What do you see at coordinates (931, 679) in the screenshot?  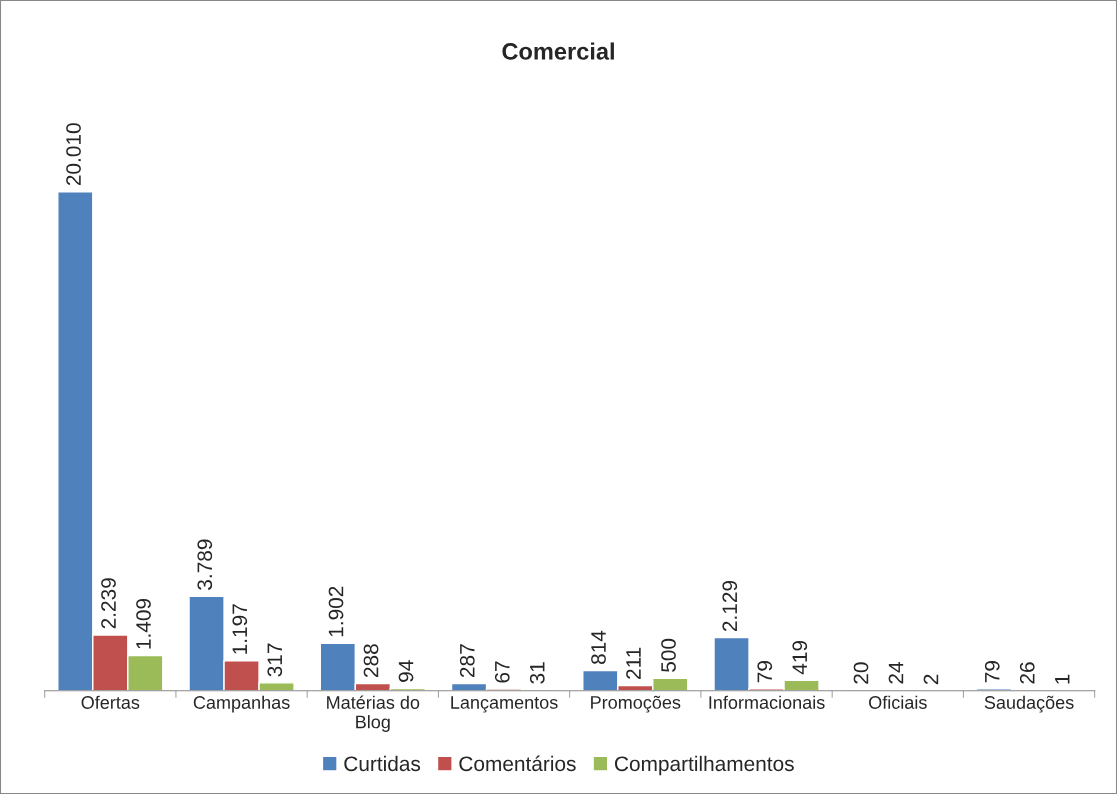 I see `data-label: 2` at bounding box center [931, 679].